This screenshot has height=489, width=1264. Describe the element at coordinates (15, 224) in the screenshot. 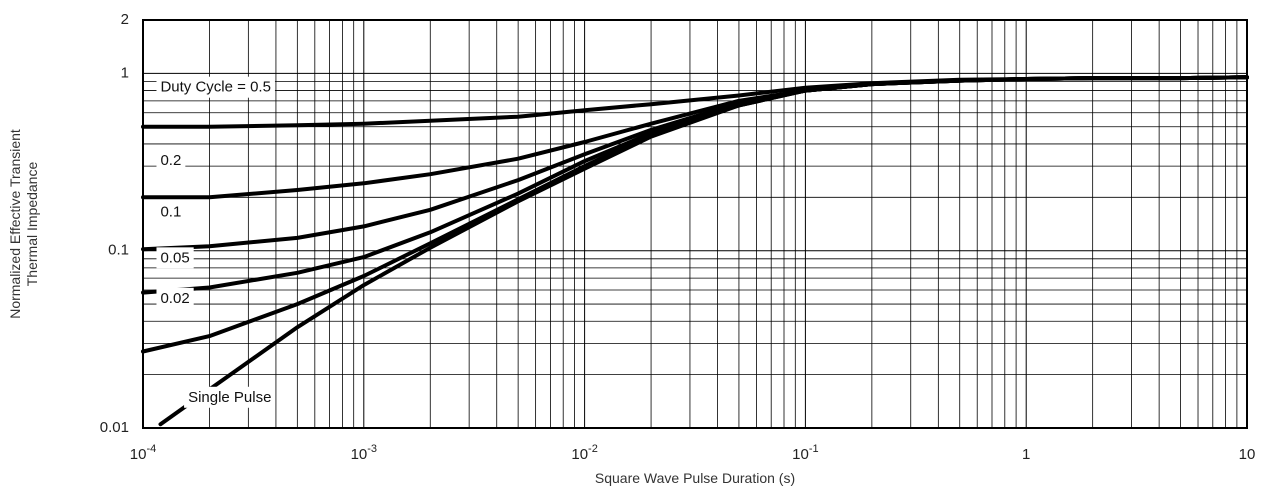

I see `y-axis-title-line-1: Normalized Effective Transient` at that location.